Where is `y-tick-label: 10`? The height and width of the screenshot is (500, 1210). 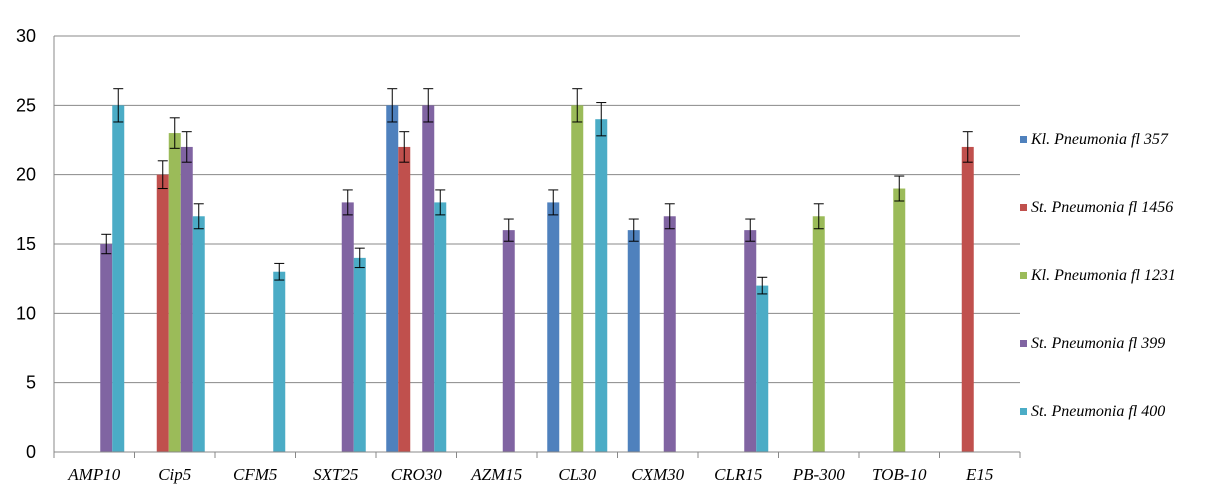
y-tick-label: 10 is located at coordinates (26, 313).